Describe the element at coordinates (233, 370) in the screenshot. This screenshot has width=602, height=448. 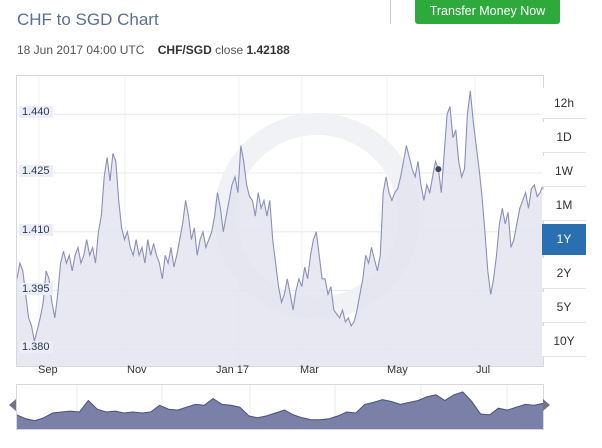
I see `x-tick-label: Jan 17` at that location.